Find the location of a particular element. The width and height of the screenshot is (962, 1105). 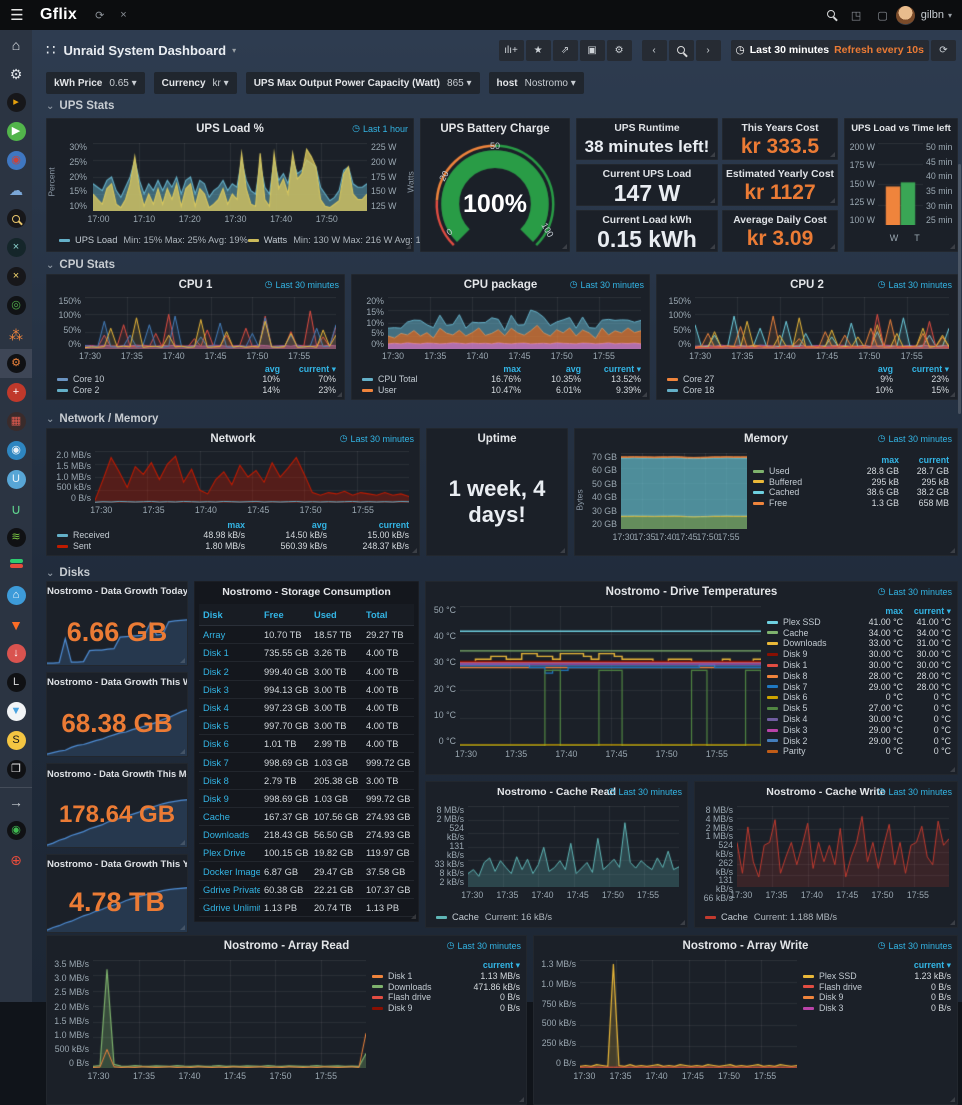

time-range-picker: ◷ Last 30 minutes Refresh every 10s is located at coordinates (830, 50).